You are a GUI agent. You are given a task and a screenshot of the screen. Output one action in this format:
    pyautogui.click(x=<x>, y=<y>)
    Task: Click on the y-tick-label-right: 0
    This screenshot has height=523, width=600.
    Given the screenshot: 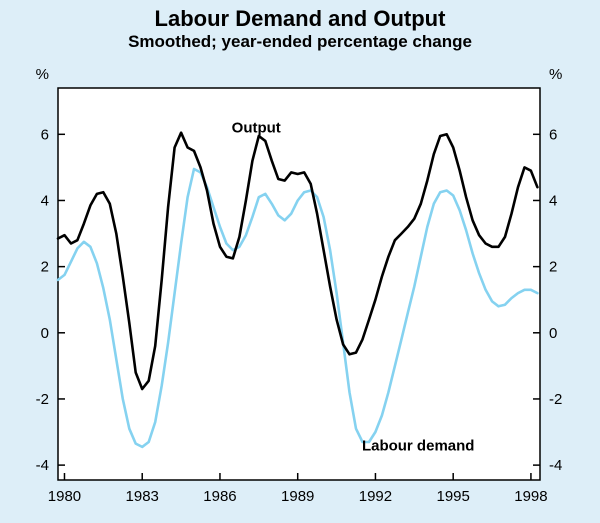 What is the action you would take?
    pyautogui.click(x=553, y=333)
    